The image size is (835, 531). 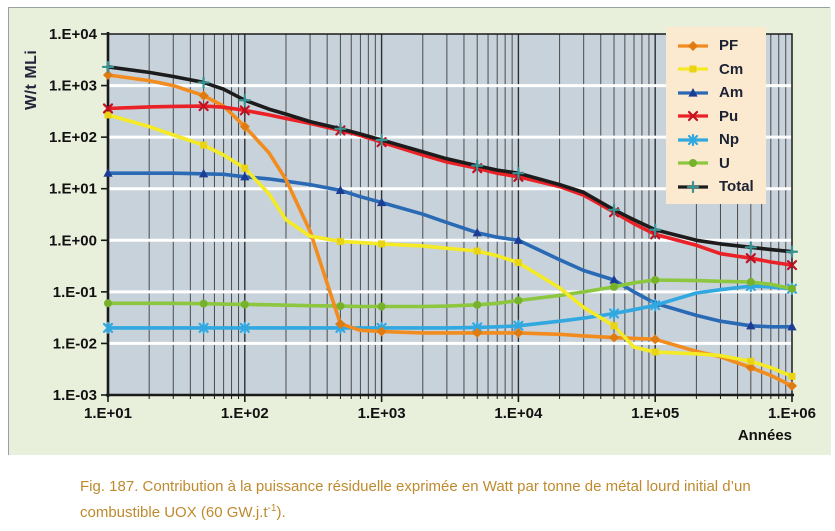 What do you see at coordinates (73, 34) in the screenshot?
I see `y-tick-label: 1.E+04` at bounding box center [73, 34].